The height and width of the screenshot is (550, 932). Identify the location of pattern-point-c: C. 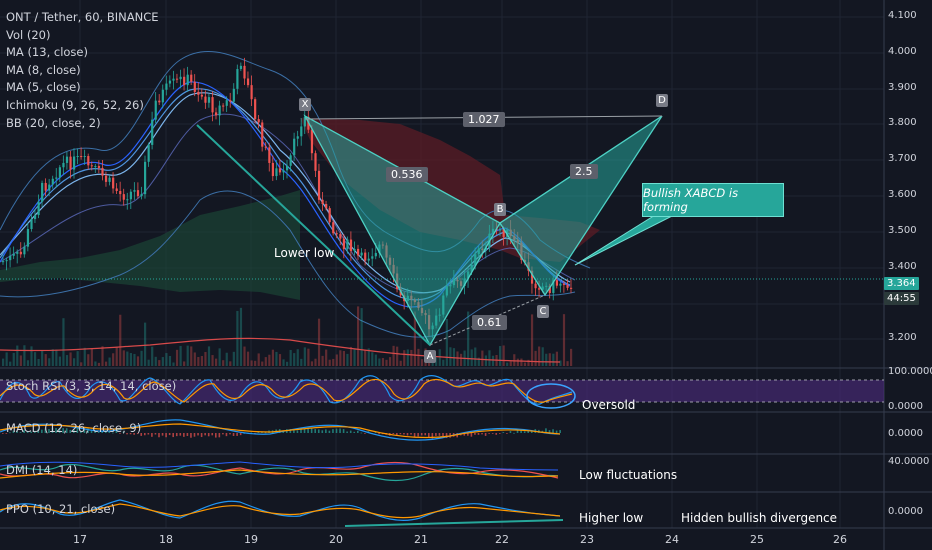
(543, 311).